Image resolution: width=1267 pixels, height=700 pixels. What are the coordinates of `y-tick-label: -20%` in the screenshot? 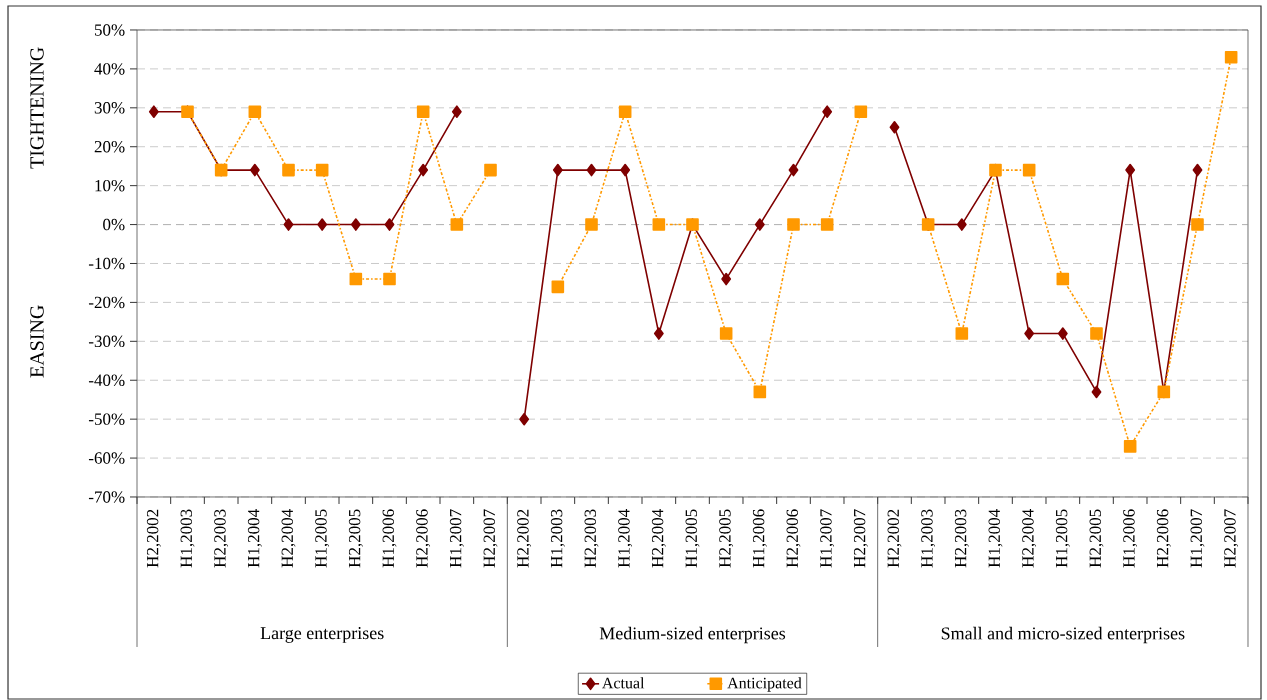 It's located at (106, 302).